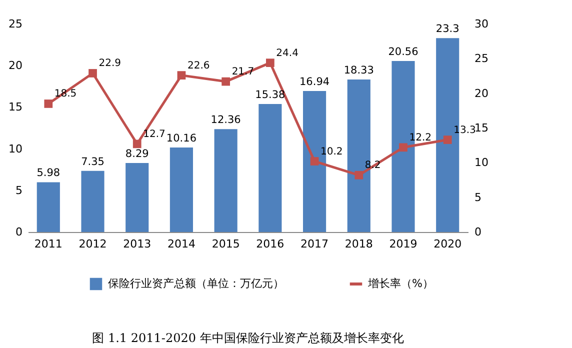 This screenshot has width=572, height=348. What do you see at coordinates (248, 338) in the screenshot?
I see `text: 图 1.1 2011-2020 年中国保险行业资产总额及增长率变化` at bounding box center [248, 338].